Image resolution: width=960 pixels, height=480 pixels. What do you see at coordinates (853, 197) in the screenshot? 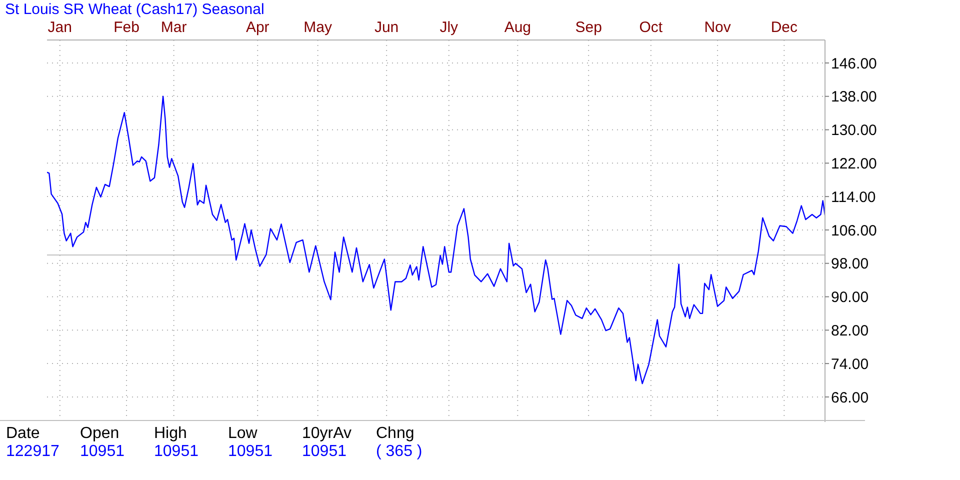
I see `y-tick-label: 114.00` at bounding box center [853, 197].